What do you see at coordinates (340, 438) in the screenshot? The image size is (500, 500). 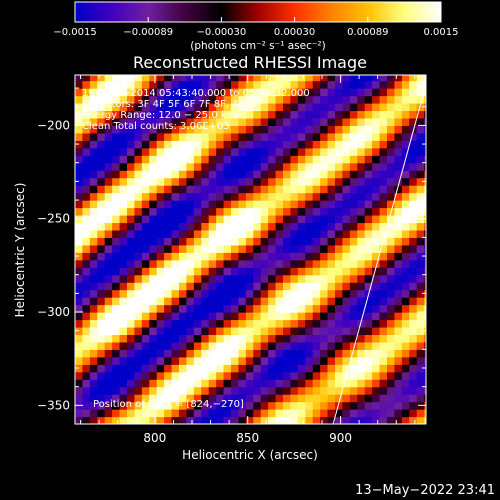 I see `x-tick-label: 900` at bounding box center [340, 438].